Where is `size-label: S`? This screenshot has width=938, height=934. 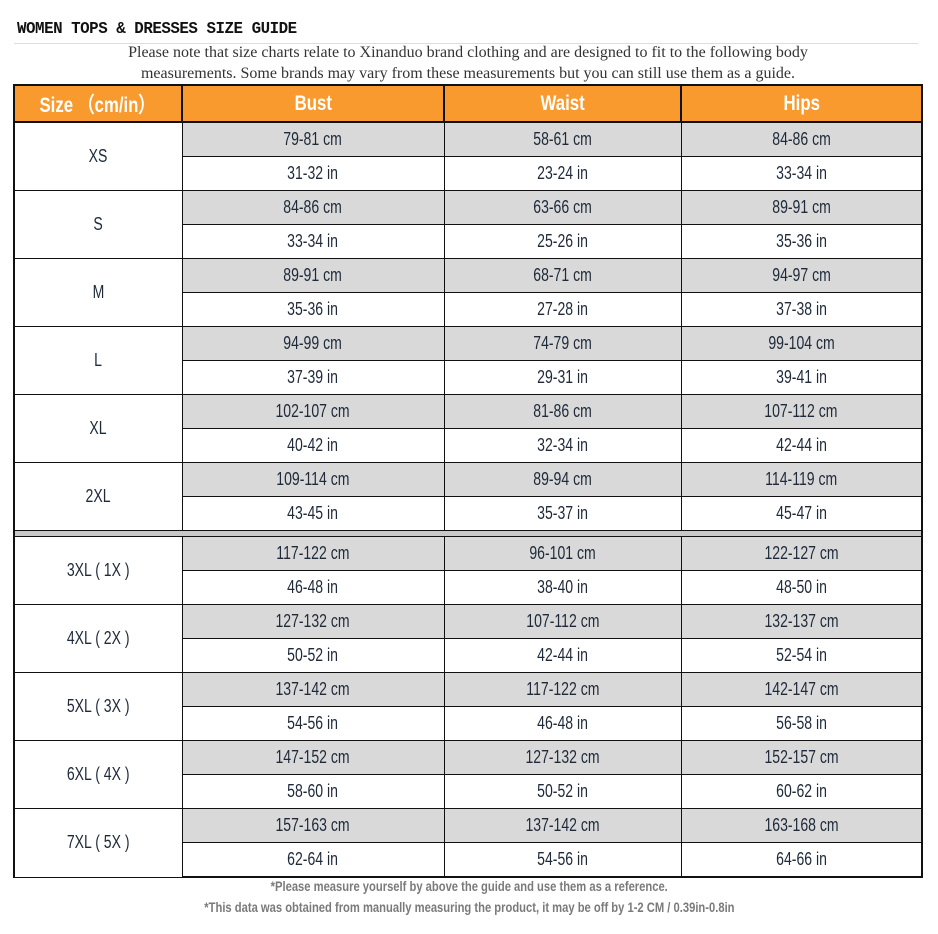 size-label: S is located at coordinates (98, 224).